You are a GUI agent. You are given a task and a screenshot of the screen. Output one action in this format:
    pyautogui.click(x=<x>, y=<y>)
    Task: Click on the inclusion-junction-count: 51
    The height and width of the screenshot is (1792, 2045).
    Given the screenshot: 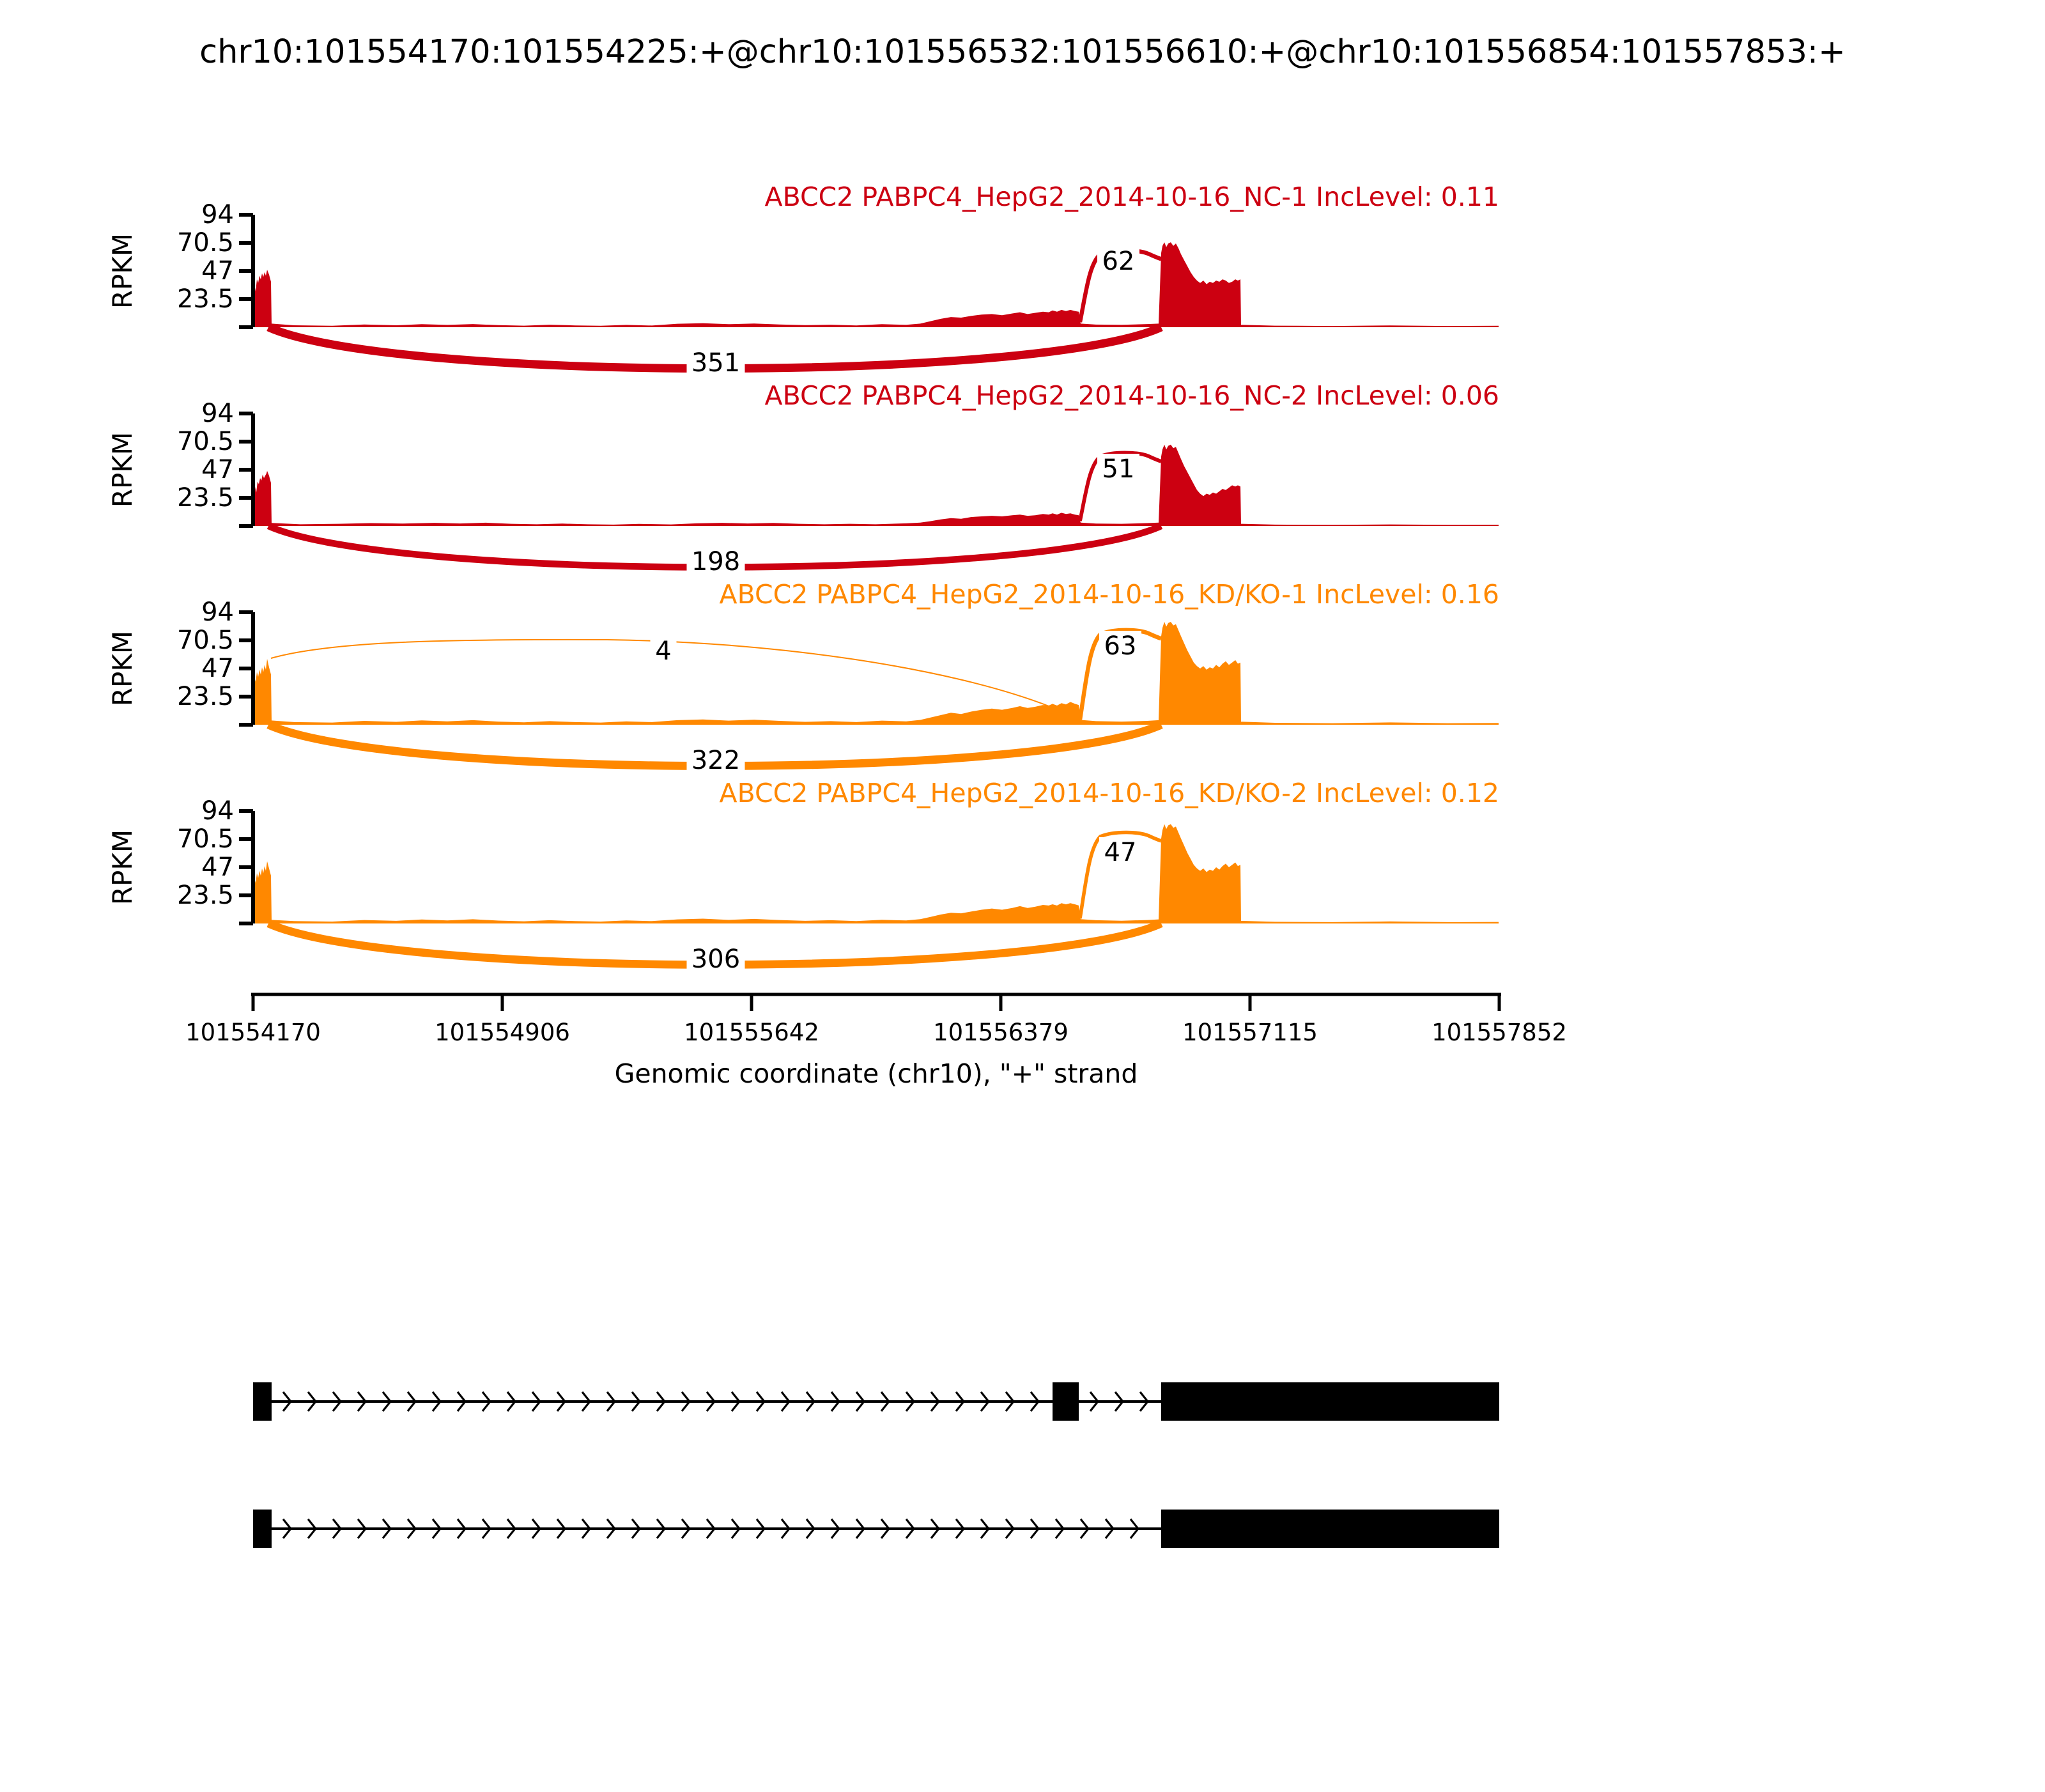 What is the action you would take?
    pyautogui.click(x=1118, y=469)
    